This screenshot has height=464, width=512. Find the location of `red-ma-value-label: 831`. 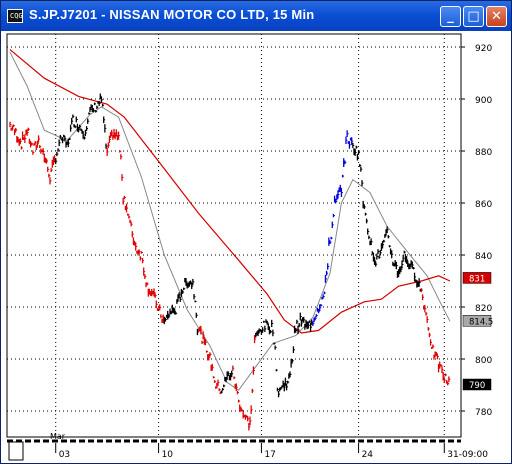

red-ma-value-label: 831 is located at coordinates (477, 279).